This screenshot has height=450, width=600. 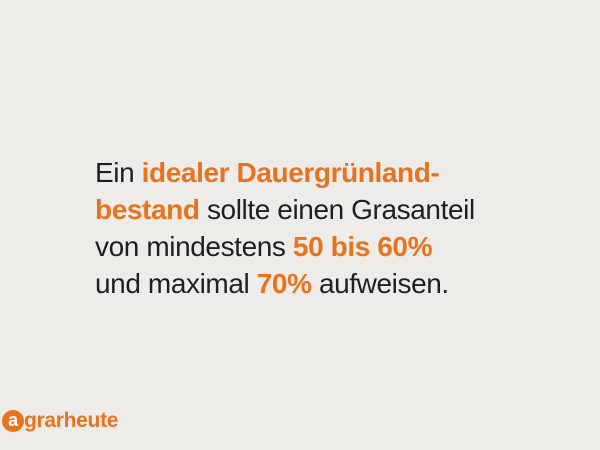 I want to click on highlight-text: idealer Dauergrünland-, so click(x=290, y=172).